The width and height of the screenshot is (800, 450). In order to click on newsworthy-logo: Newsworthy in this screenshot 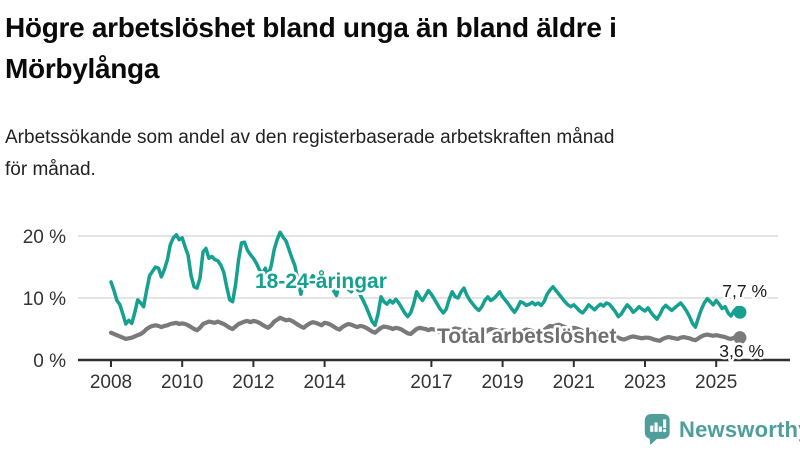, I will do `click(722, 429)`.